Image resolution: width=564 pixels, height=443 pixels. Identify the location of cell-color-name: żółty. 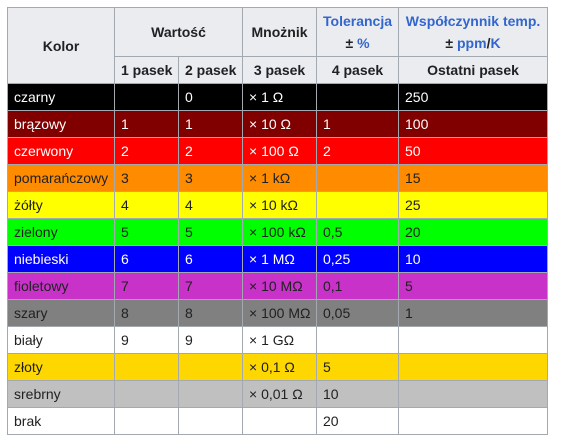
(61, 205).